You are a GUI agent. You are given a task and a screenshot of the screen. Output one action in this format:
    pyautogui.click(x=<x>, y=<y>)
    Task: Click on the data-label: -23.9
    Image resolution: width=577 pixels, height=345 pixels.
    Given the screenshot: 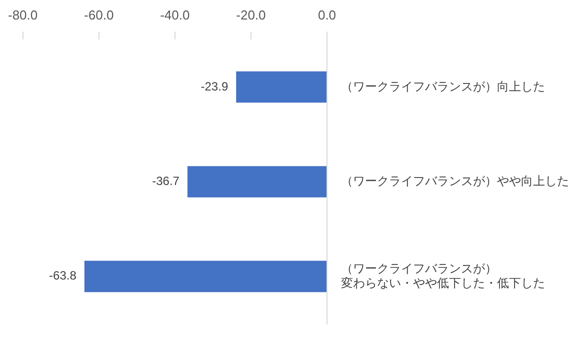 What is the action you would take?
    pyautogui.click(x=214, y=86)
    